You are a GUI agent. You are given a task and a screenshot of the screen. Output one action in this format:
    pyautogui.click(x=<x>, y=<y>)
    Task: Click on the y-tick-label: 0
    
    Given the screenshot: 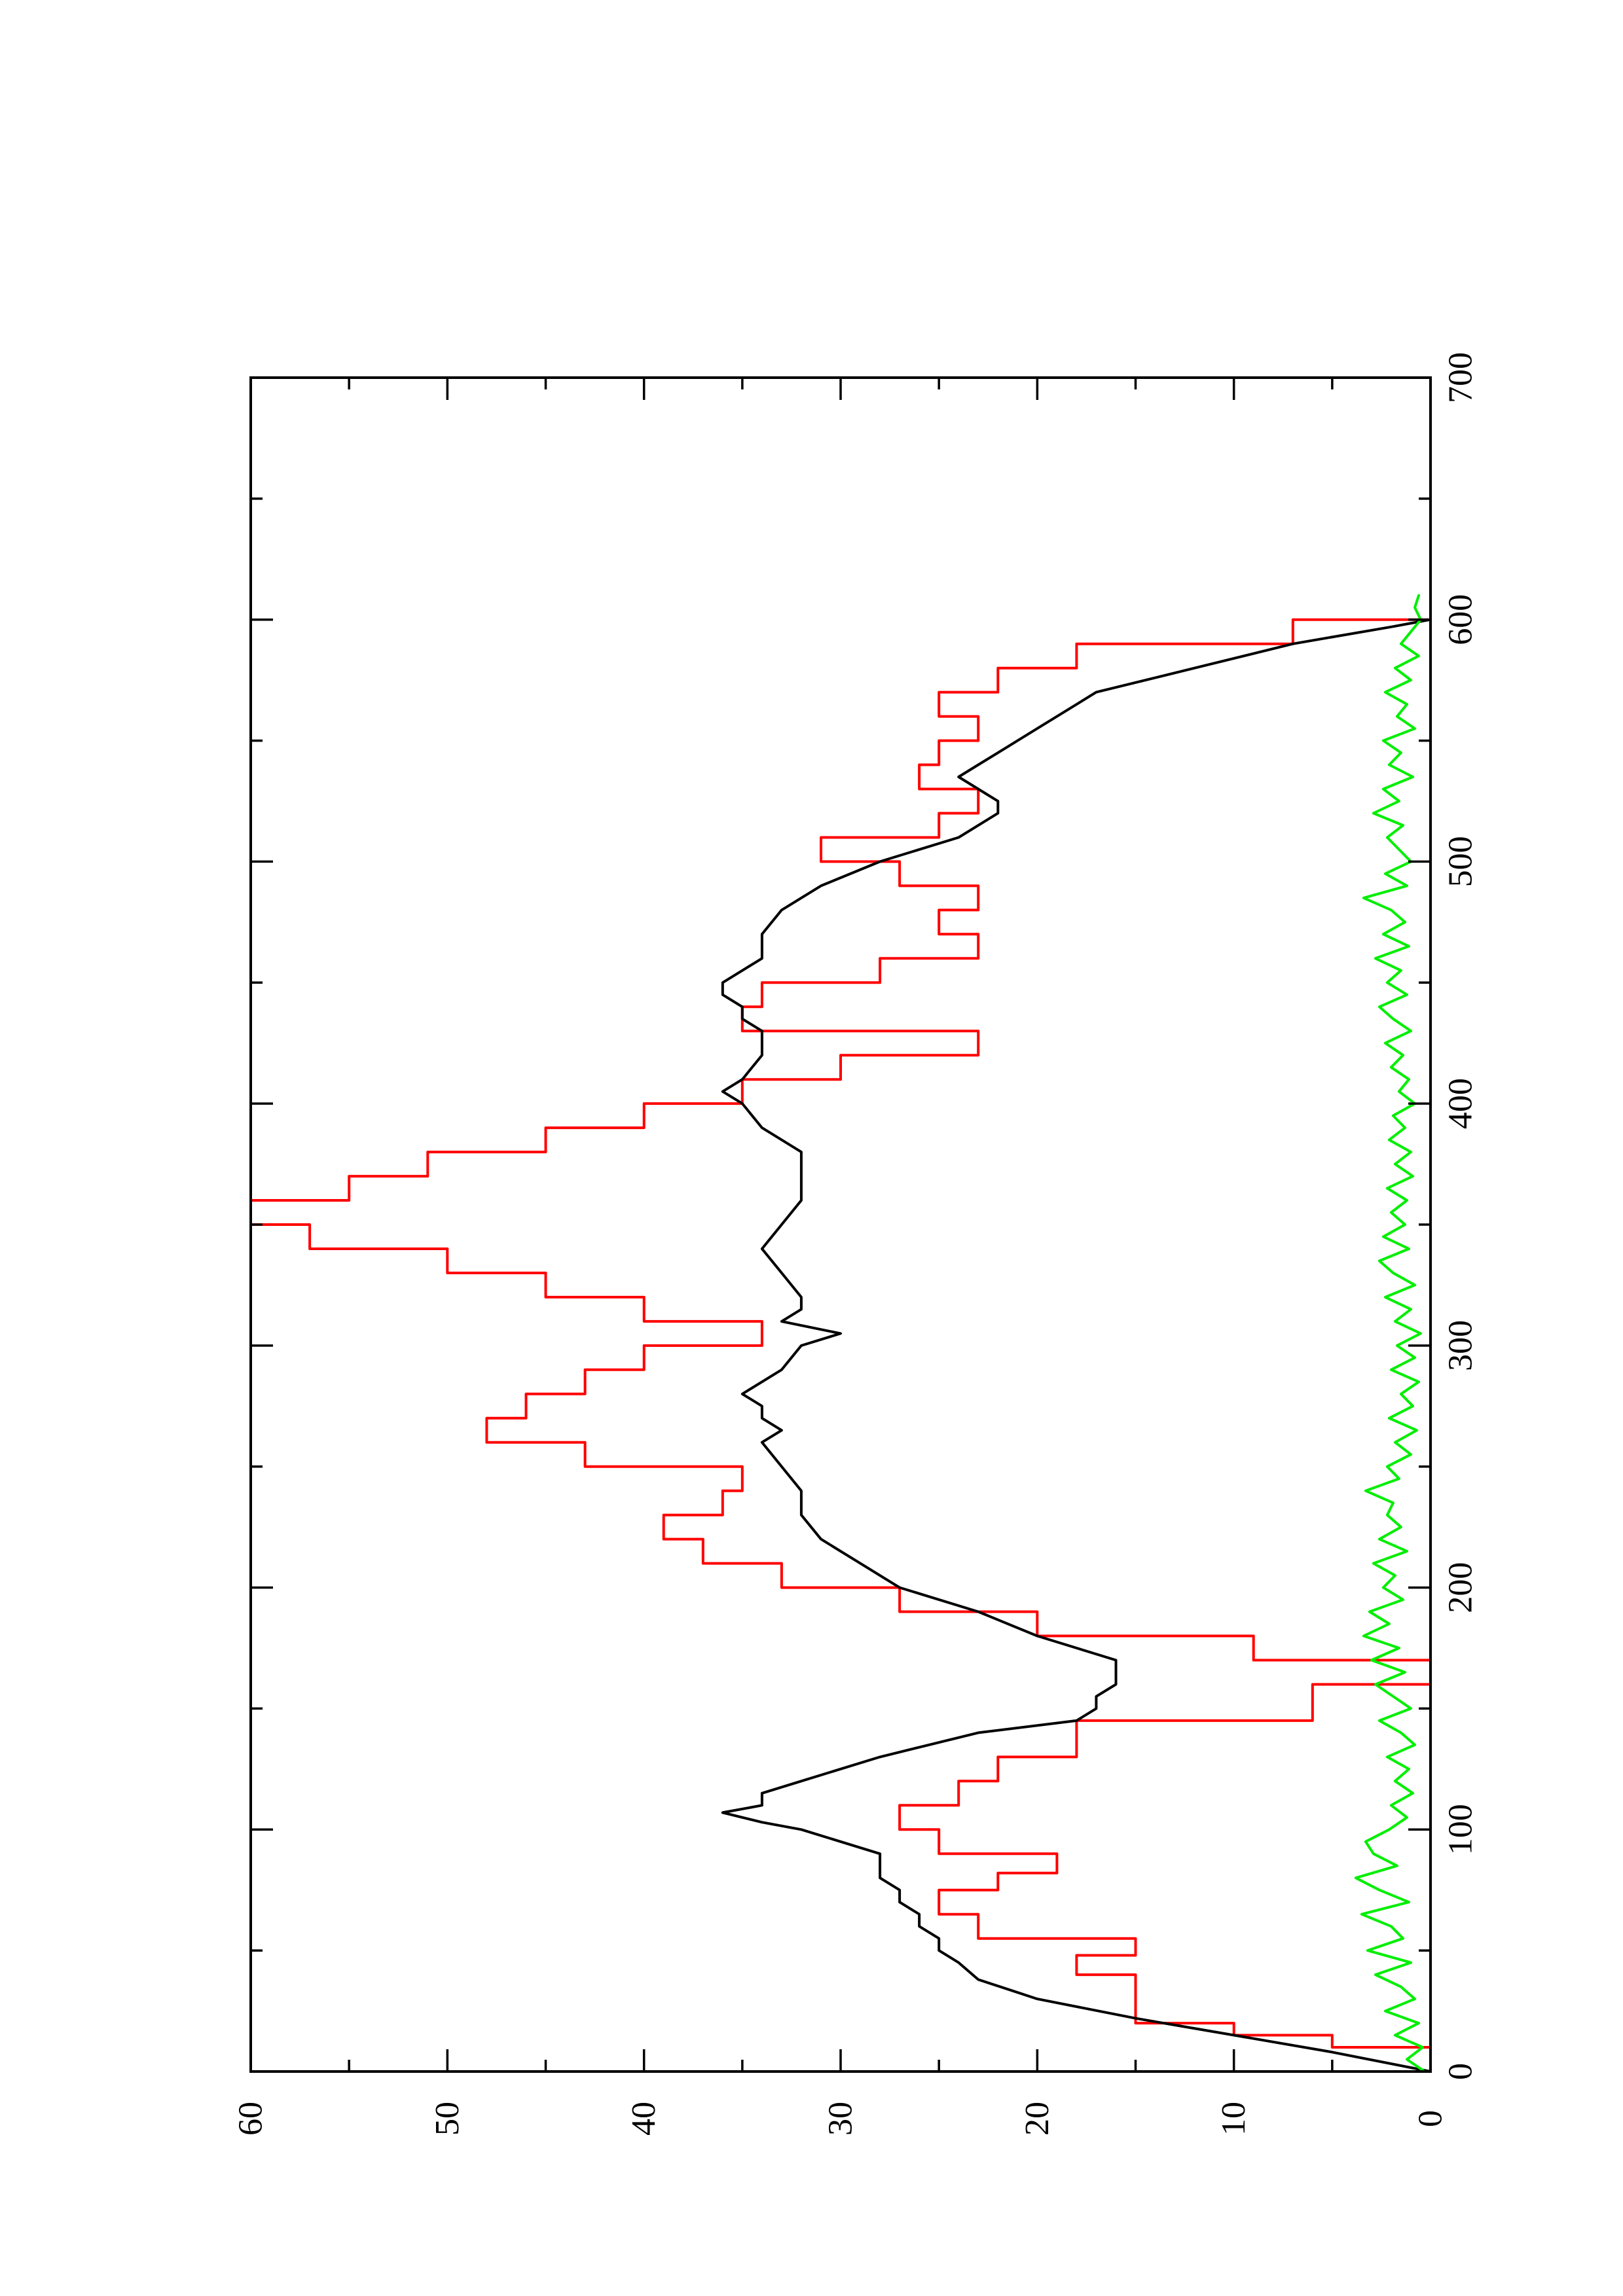 What is the action you would take?
    pyautogui.click(x=1431, y=2118)
    